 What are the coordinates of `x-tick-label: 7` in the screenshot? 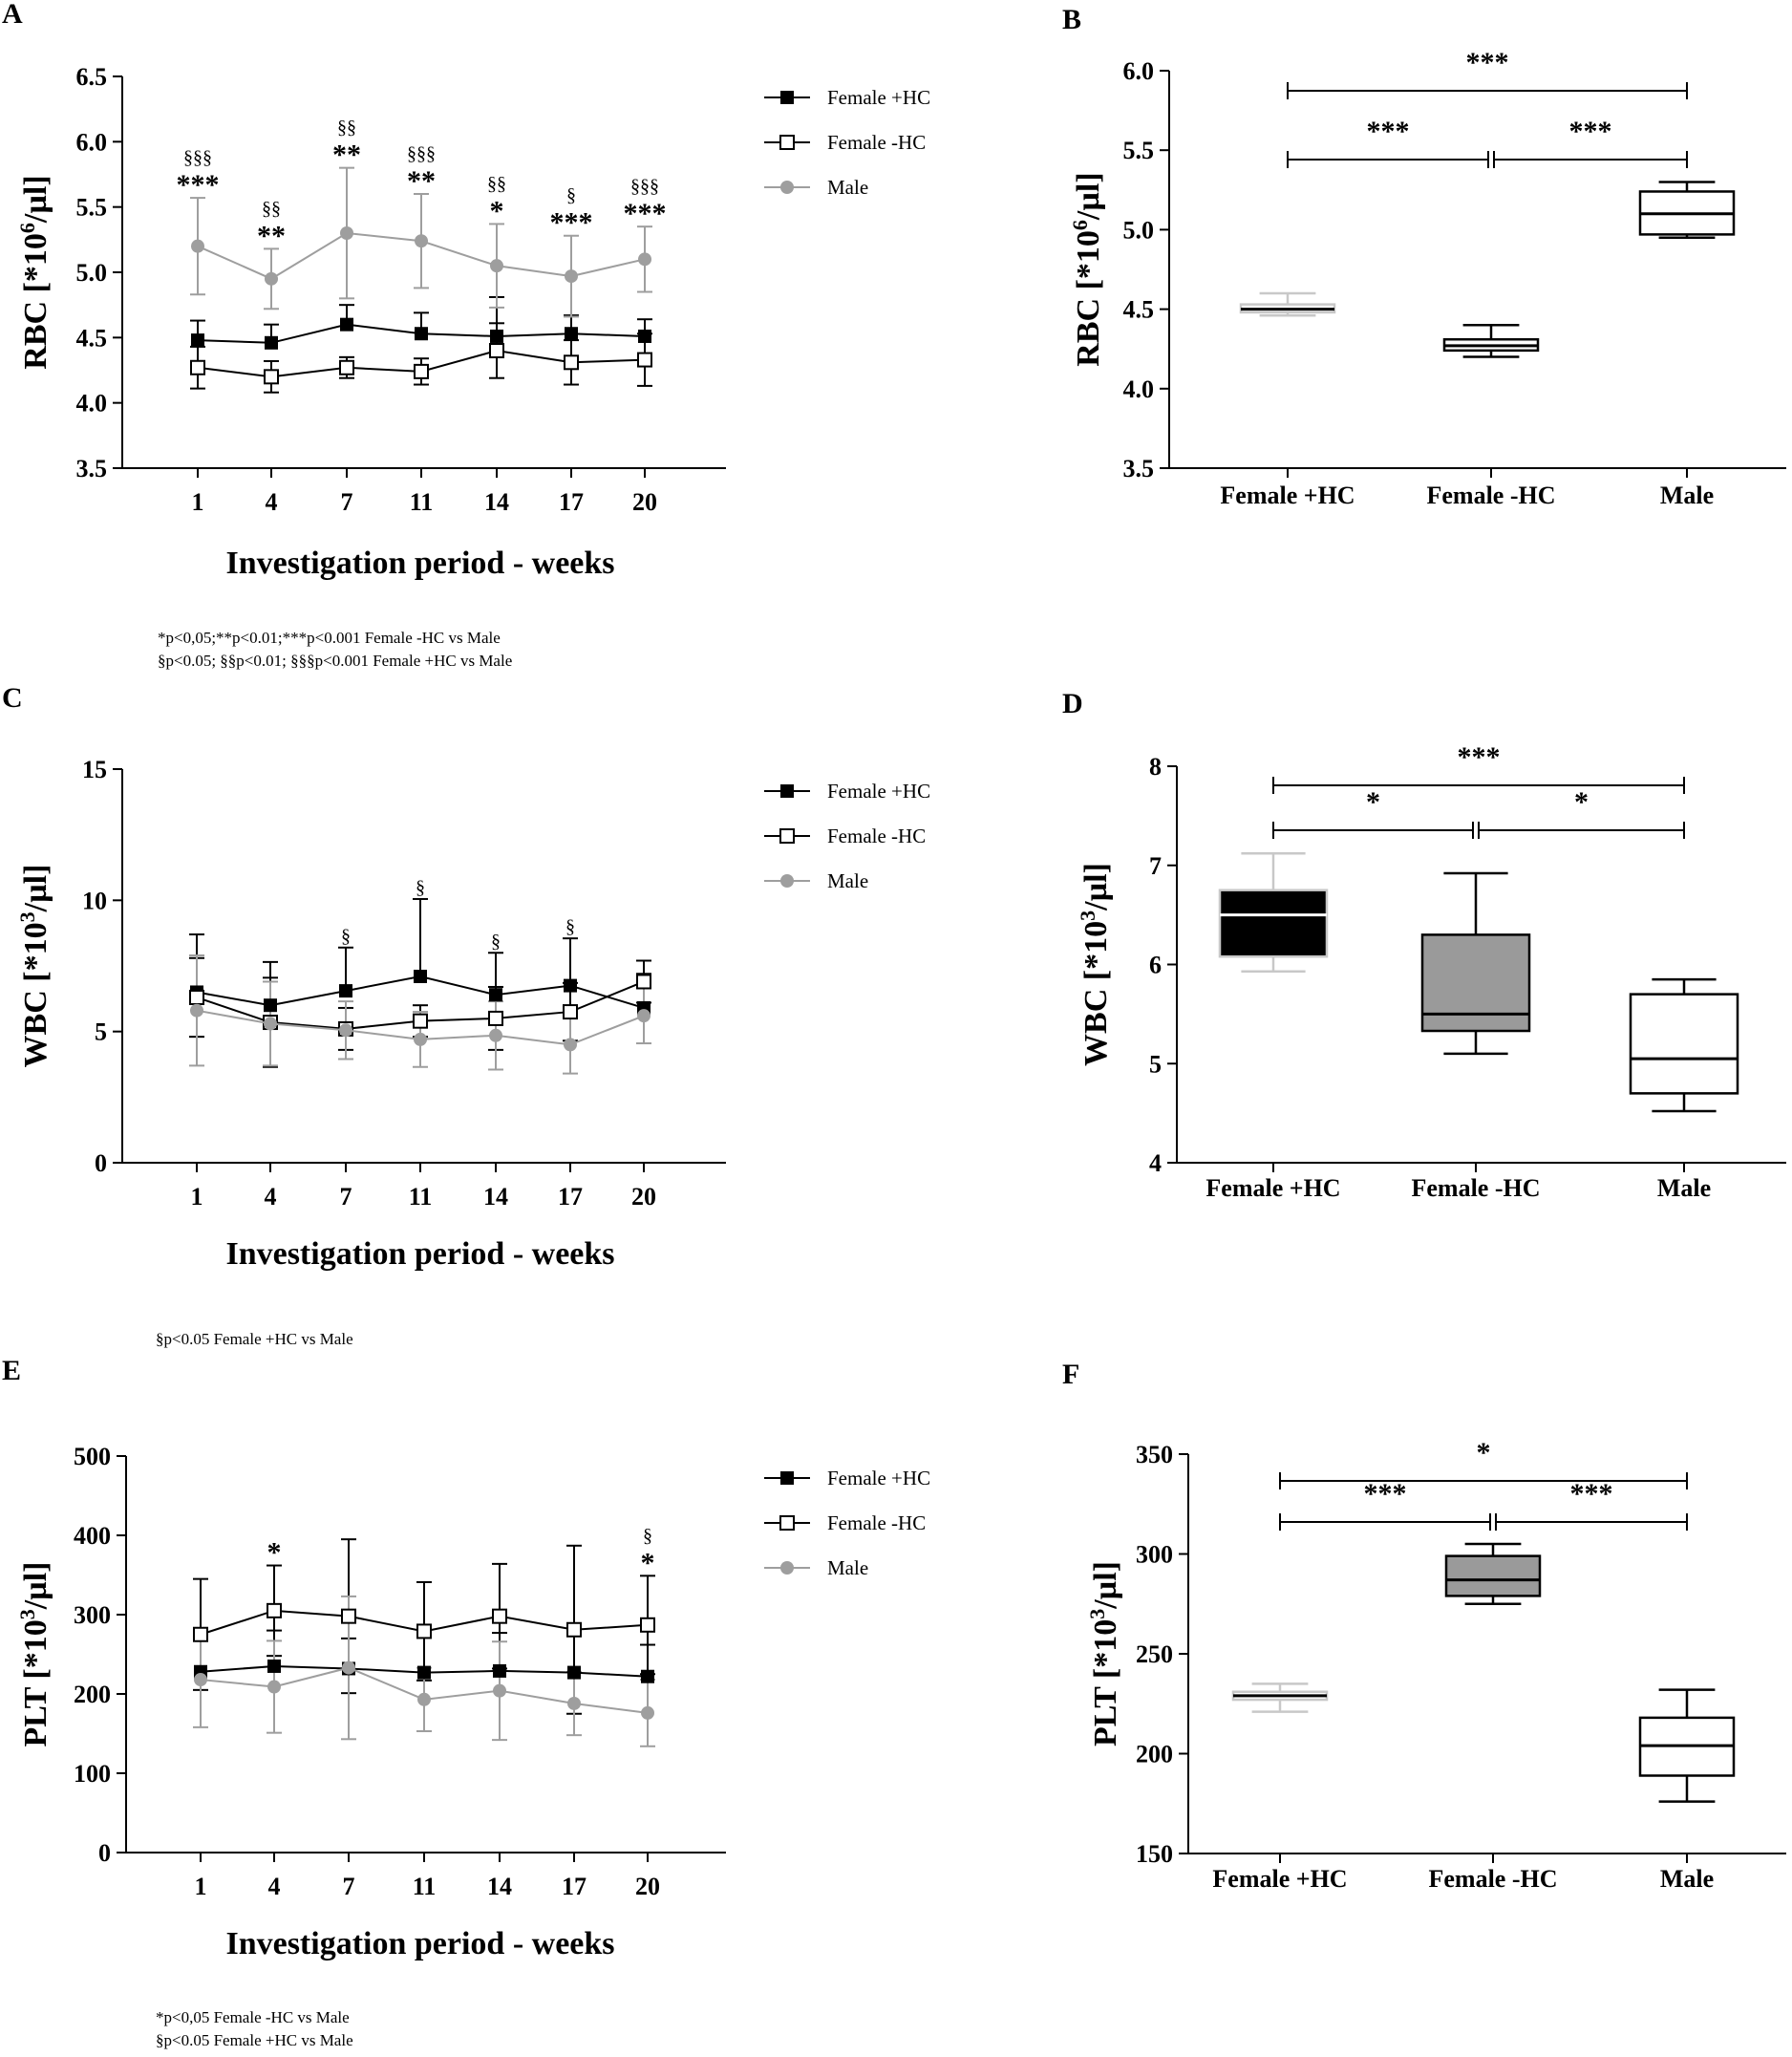 It's located at (347, 502).